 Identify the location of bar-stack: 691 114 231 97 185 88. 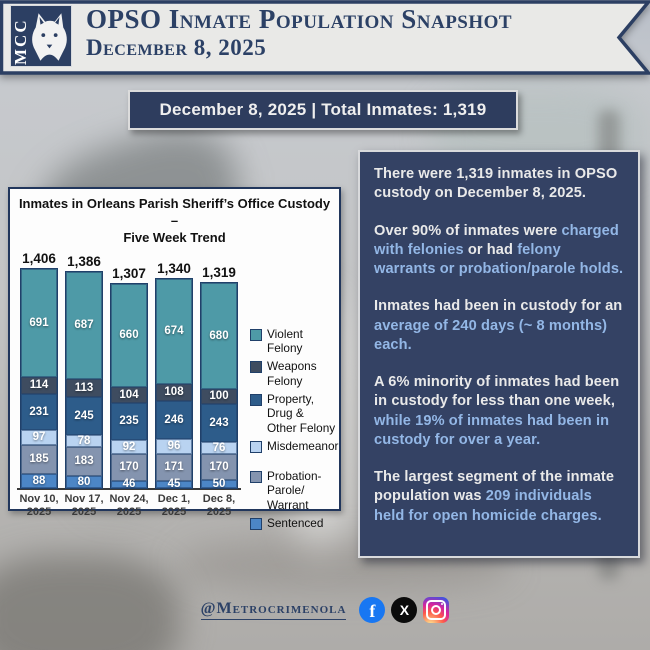
(39, 378).